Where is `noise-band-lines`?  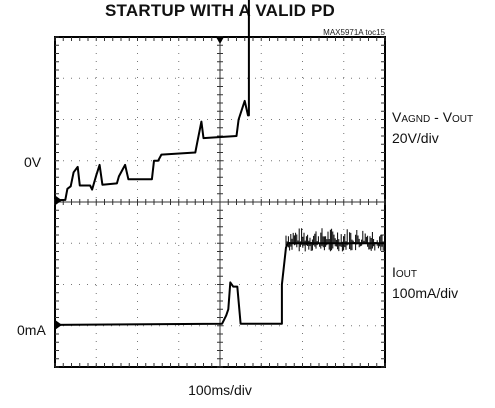 noise-band-lines is located at coordinates (334, 240).